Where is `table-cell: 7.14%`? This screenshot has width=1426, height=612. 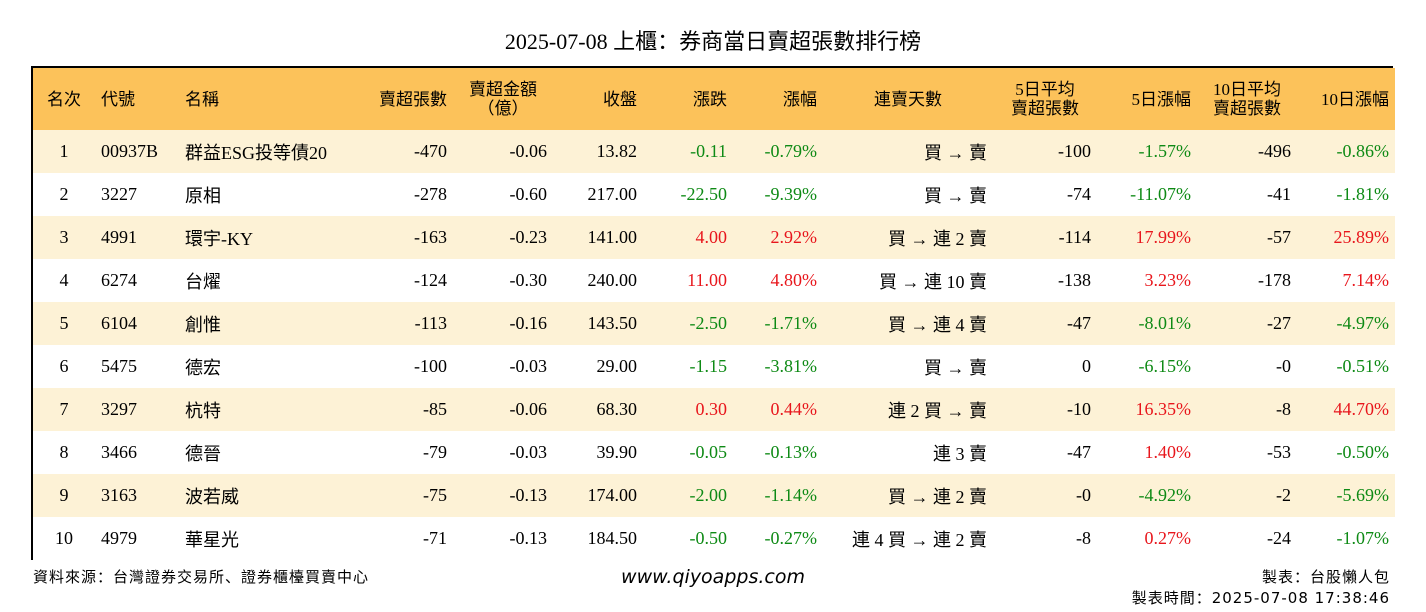 table-cell: 7.14% is located at coordinates (1346, 280).